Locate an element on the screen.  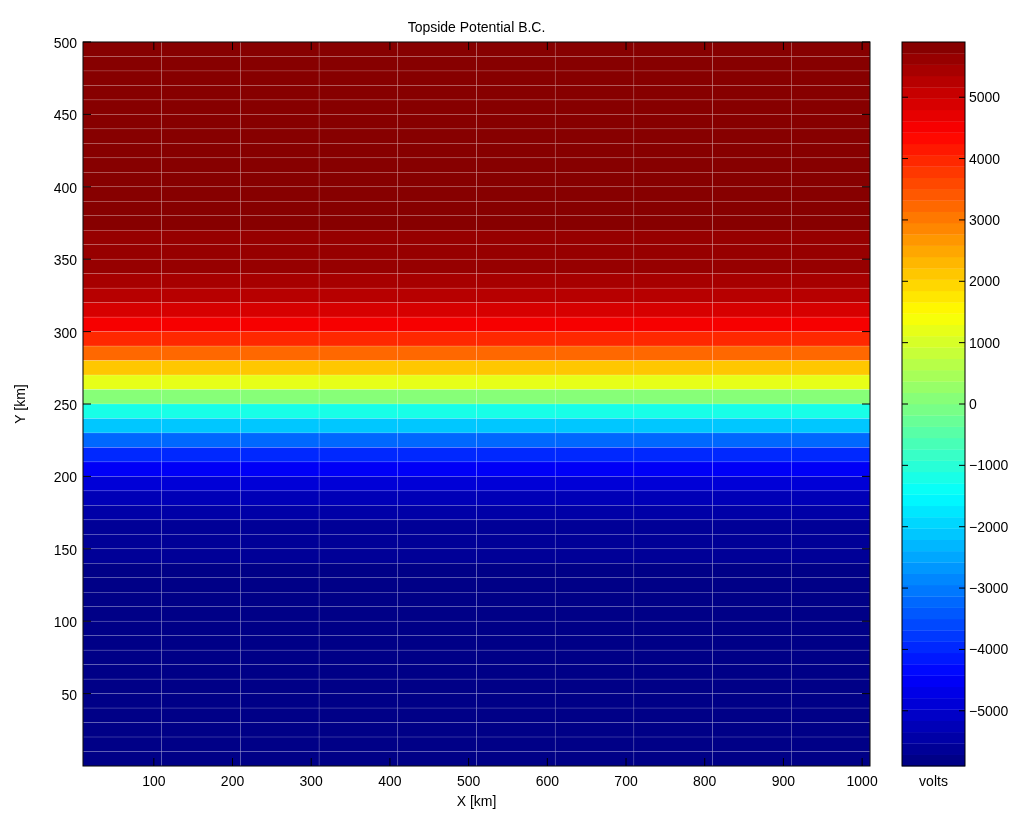
color-bar-label: 4000 is located at coordinates (985, 158).